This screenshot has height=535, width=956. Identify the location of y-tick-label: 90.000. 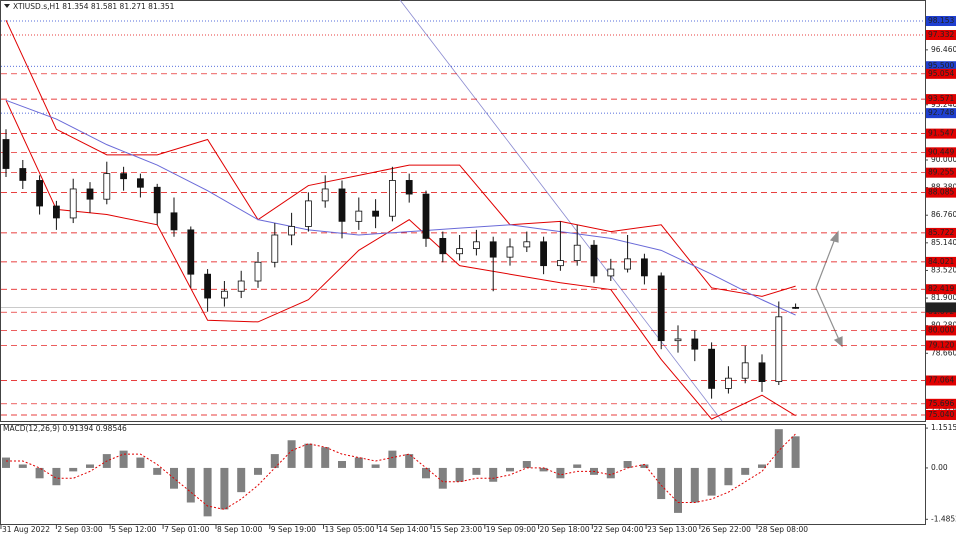
(943, 159).